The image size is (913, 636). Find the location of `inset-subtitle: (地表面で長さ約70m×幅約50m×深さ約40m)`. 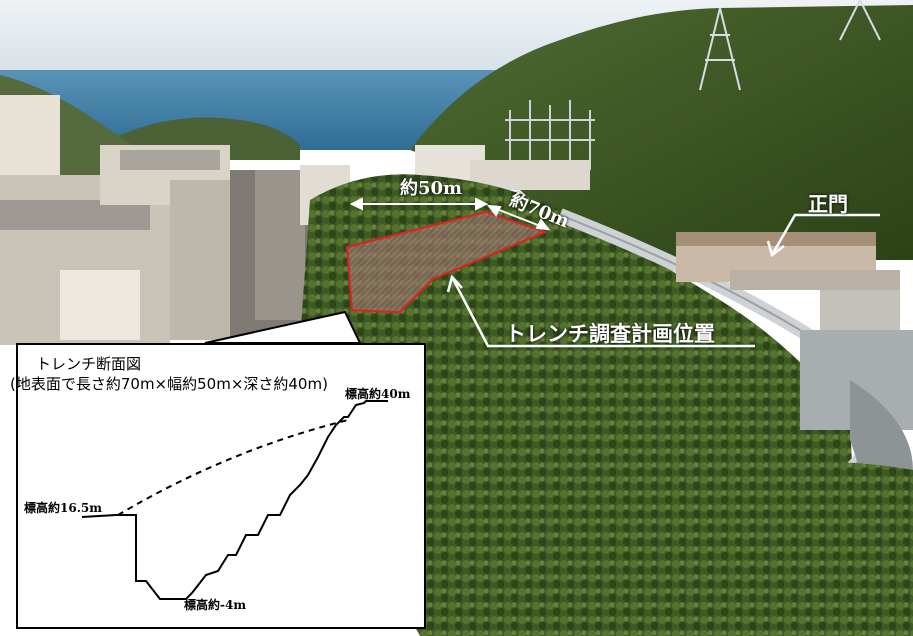

inset-subtitle: (地表面で長さ約70m×幅約50m×深さ約40m) is located at coordinates (169, 384).